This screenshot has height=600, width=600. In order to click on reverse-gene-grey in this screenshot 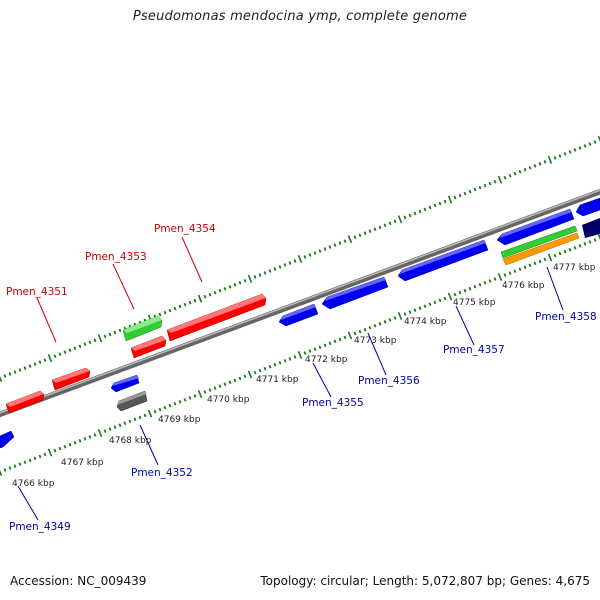, I will do `click(132, 401)`.